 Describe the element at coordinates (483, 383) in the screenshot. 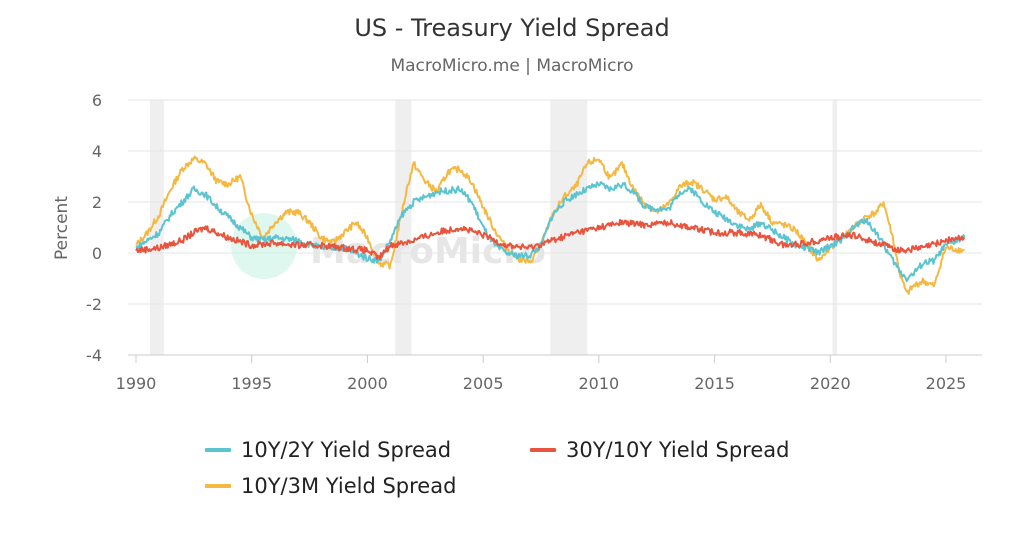

I see `x-tick-label: 2005` at that location.